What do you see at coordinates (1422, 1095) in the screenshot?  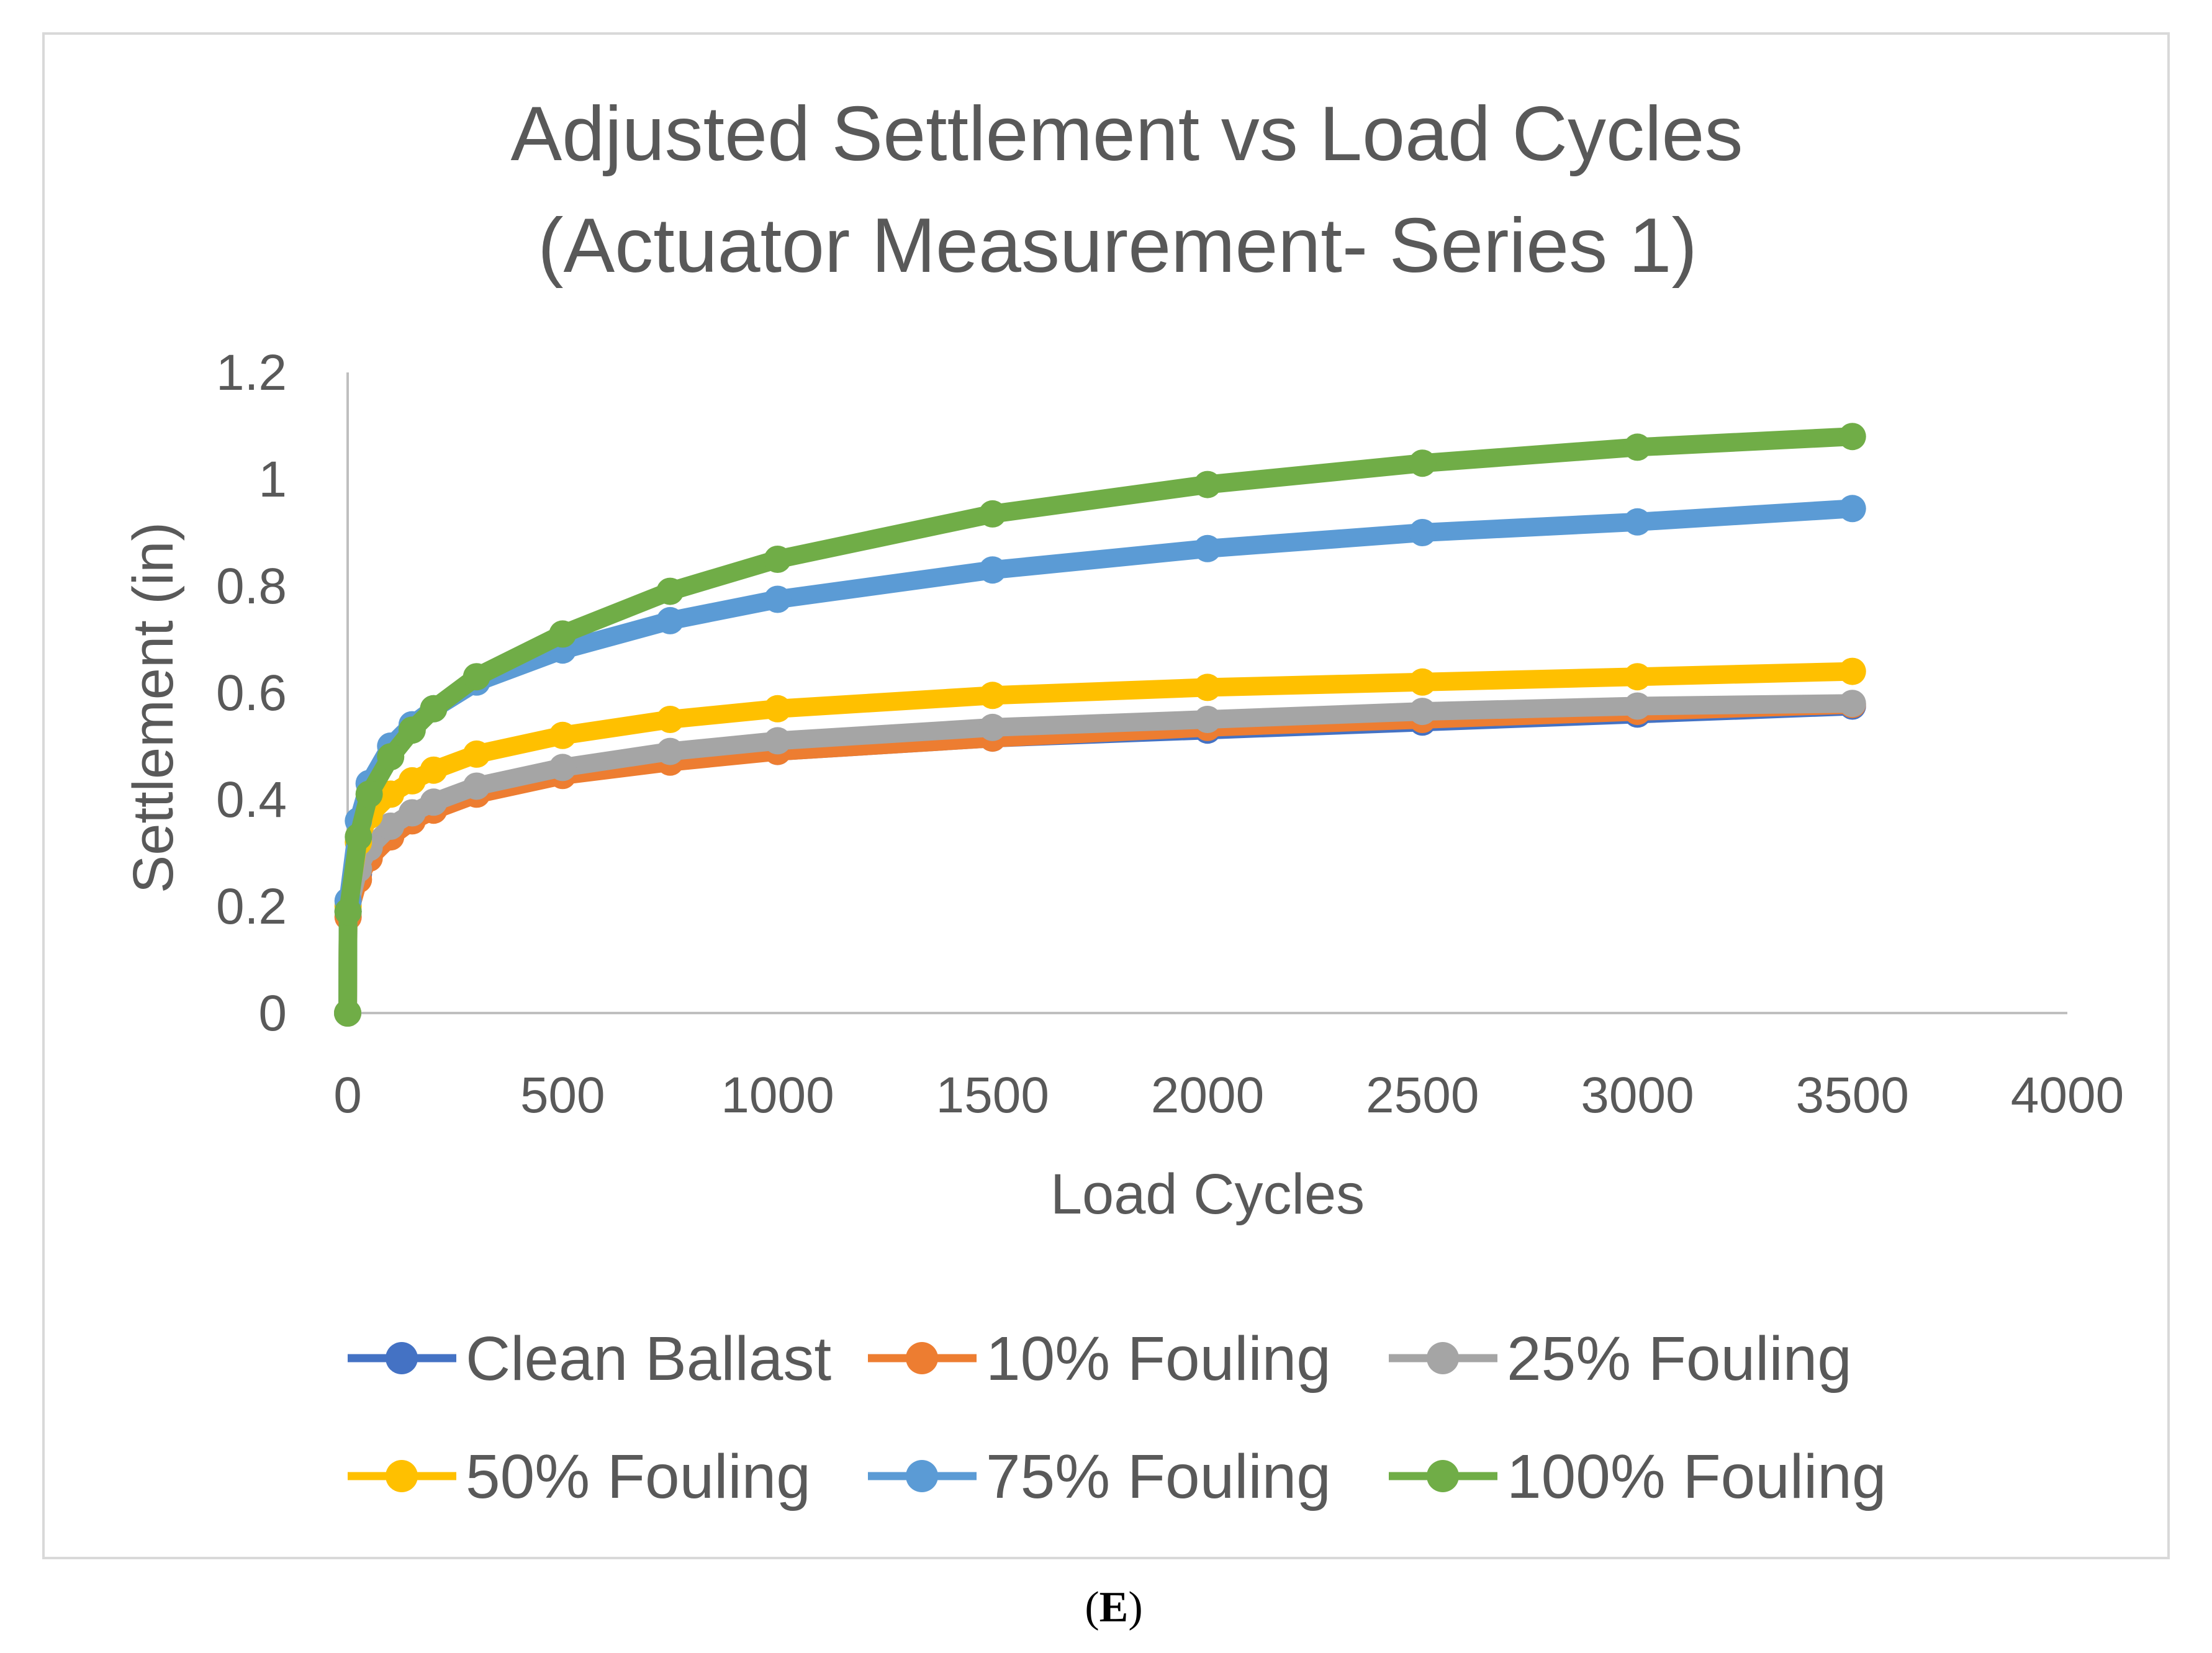 I see `x-tick-label: 2500` at bounding box center [1422, 1095].